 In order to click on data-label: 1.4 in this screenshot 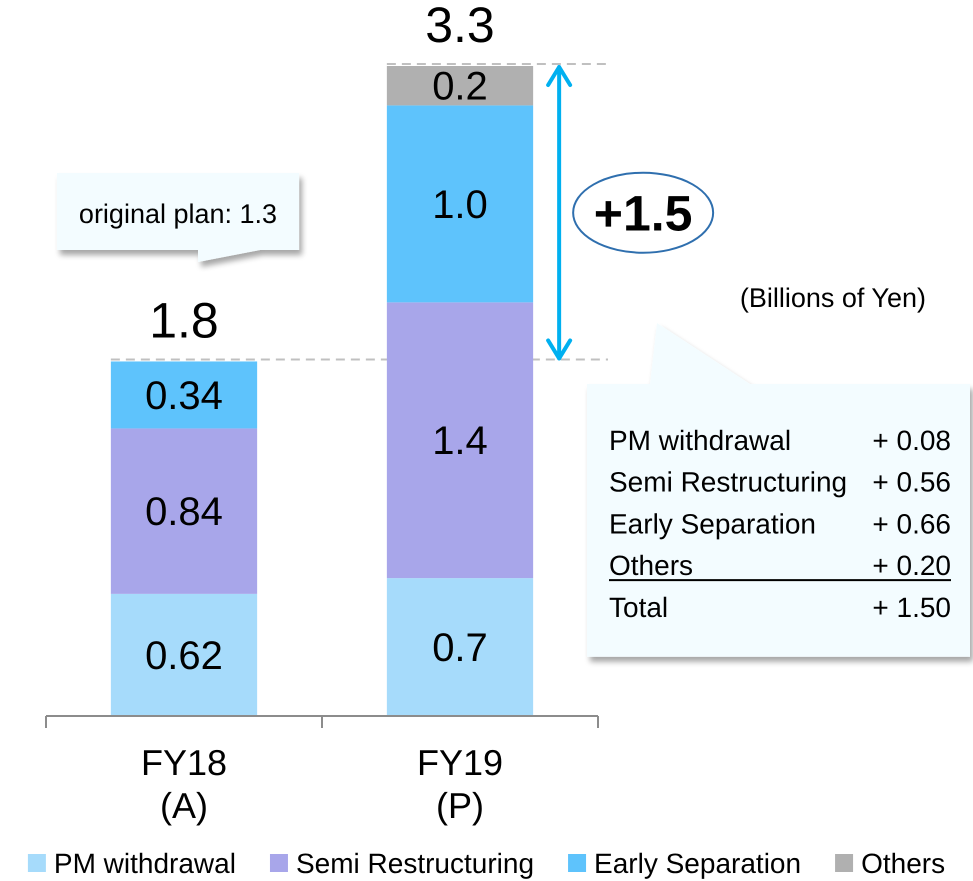, I will do `click(460, 441)`.